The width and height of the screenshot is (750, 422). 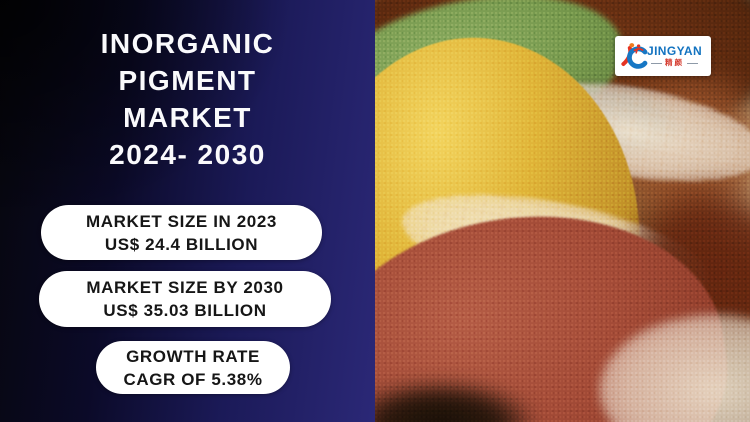 I want to click on jingyan-logo-icon, so click(x=634, y=56).